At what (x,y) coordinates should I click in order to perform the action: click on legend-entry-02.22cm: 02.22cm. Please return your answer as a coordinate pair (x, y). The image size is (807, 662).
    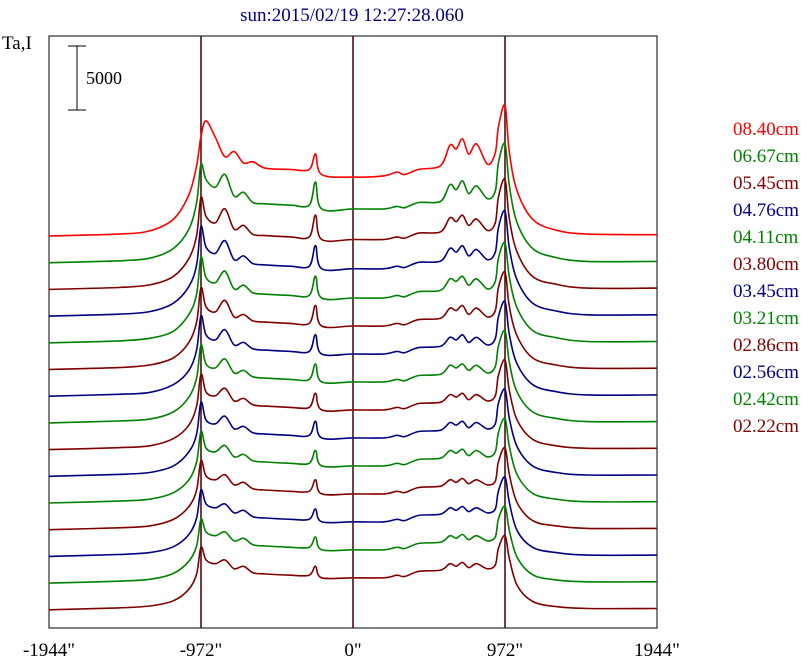
    Looking at the image, I should click on (766, 426).